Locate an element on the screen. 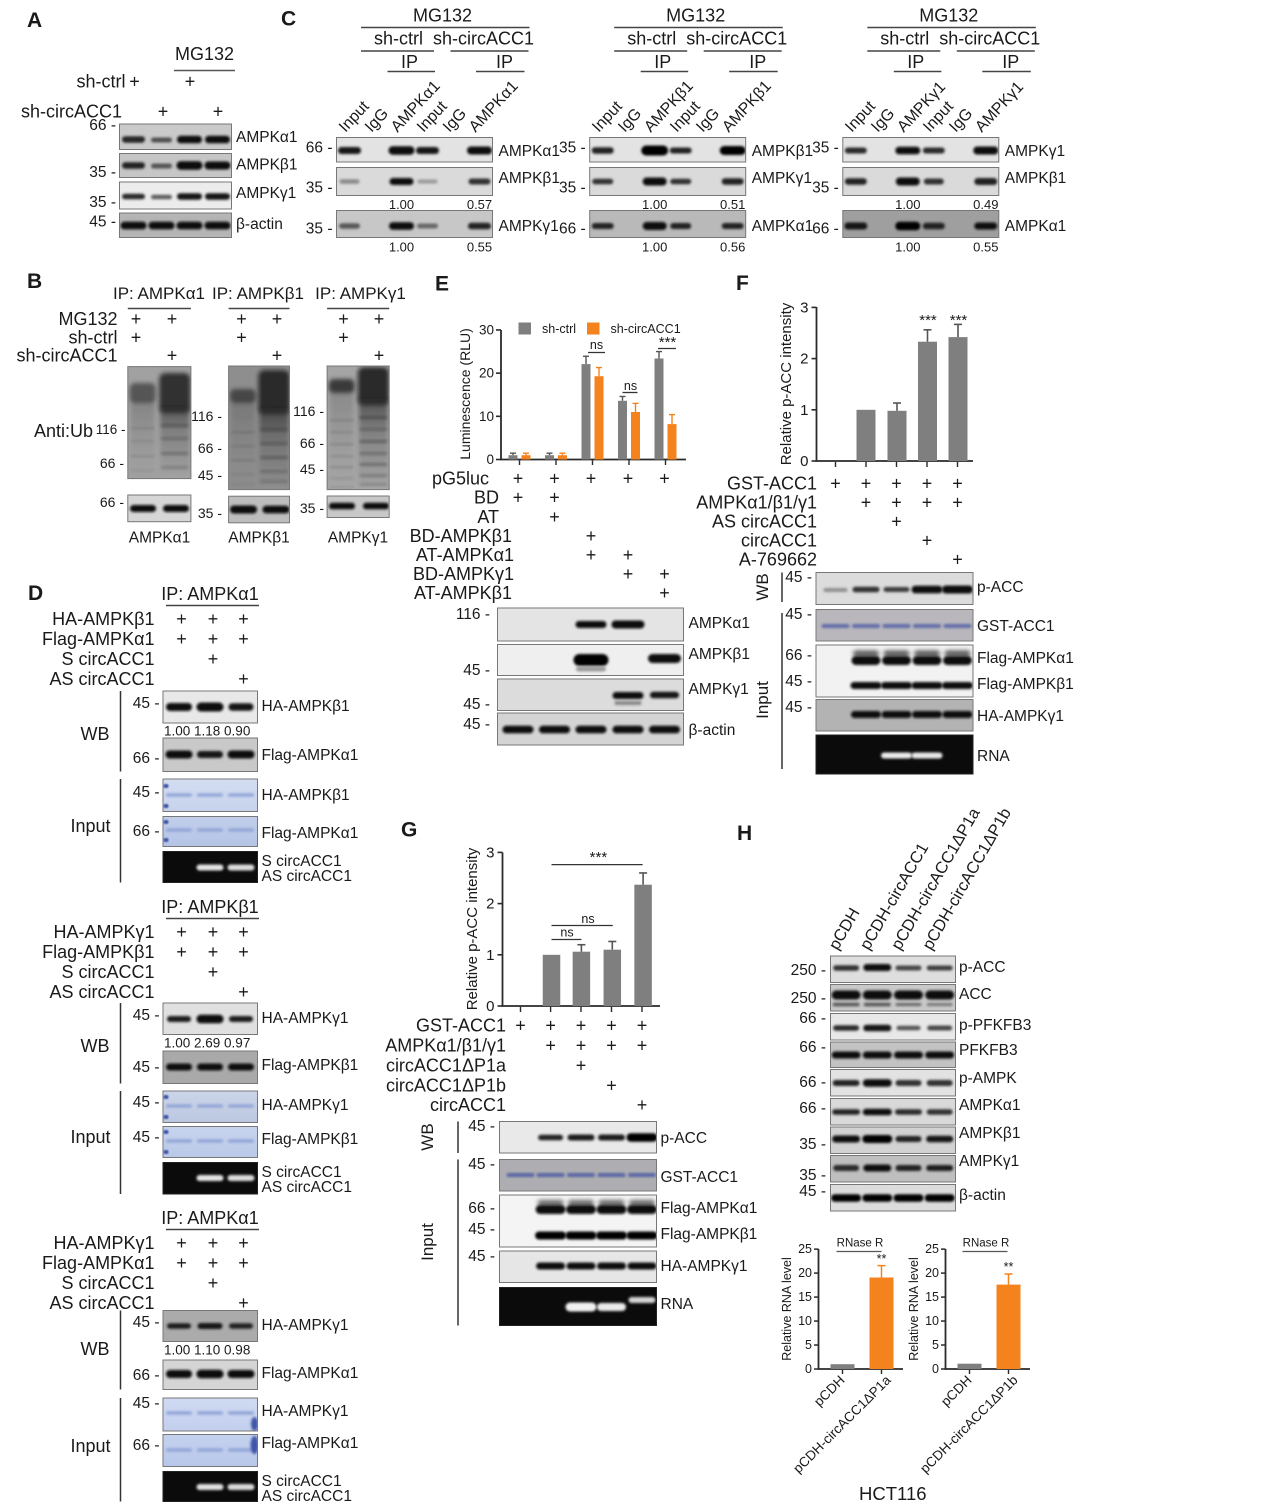  svg-text: 0 is located at coordinates (808, 1369).